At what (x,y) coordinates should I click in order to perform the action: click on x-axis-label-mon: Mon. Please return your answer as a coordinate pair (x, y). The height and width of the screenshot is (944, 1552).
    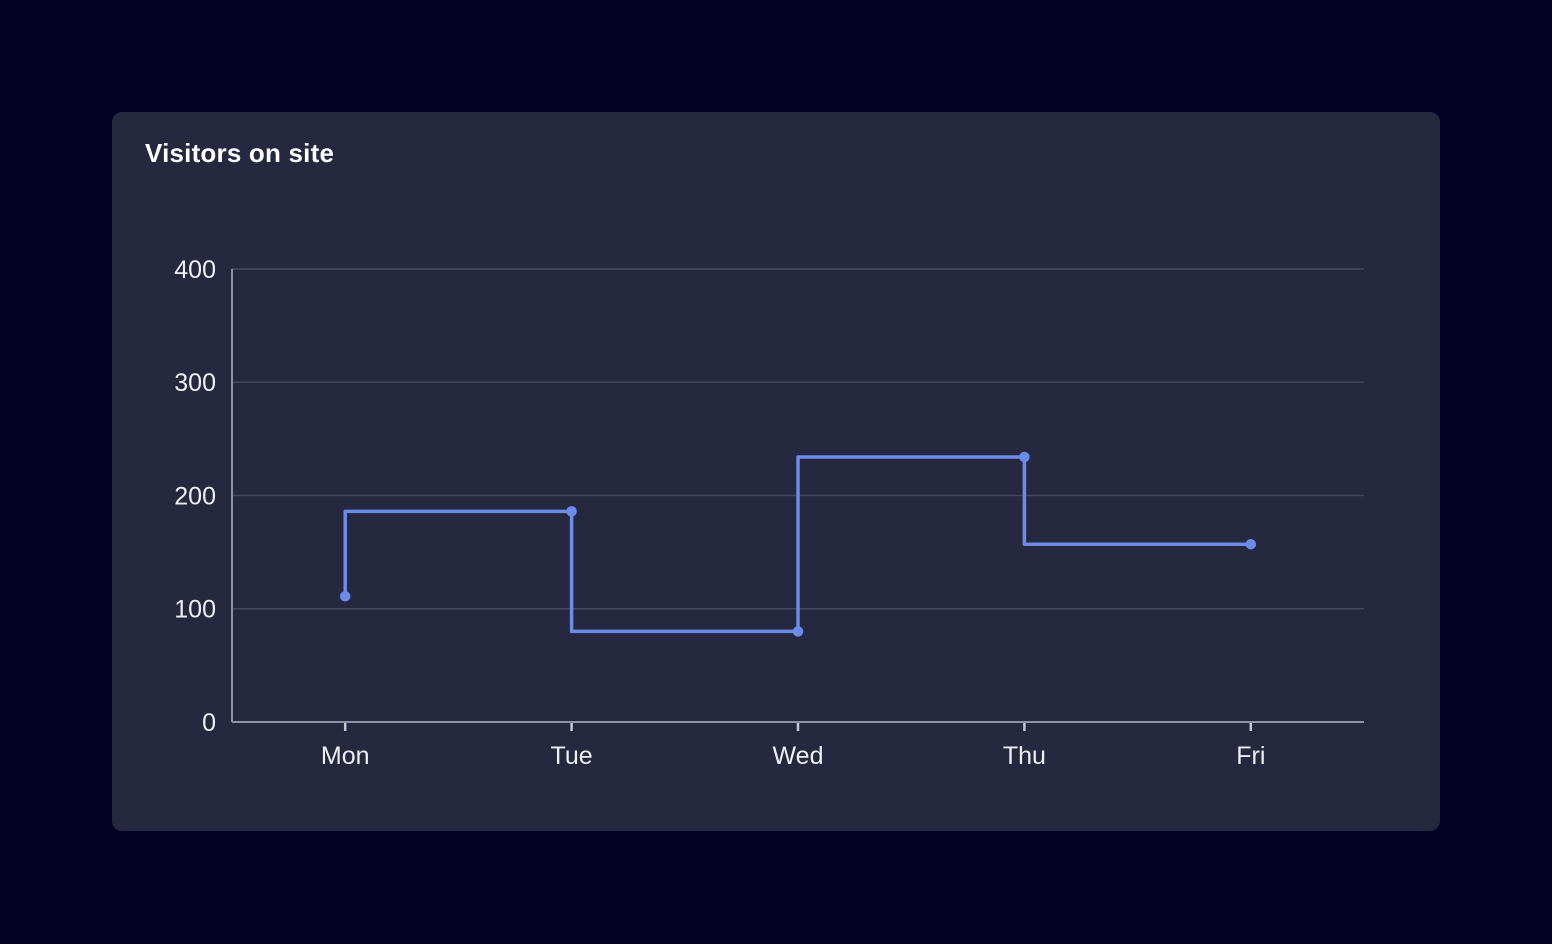
    Looking at the image, I should click on (345, 756).